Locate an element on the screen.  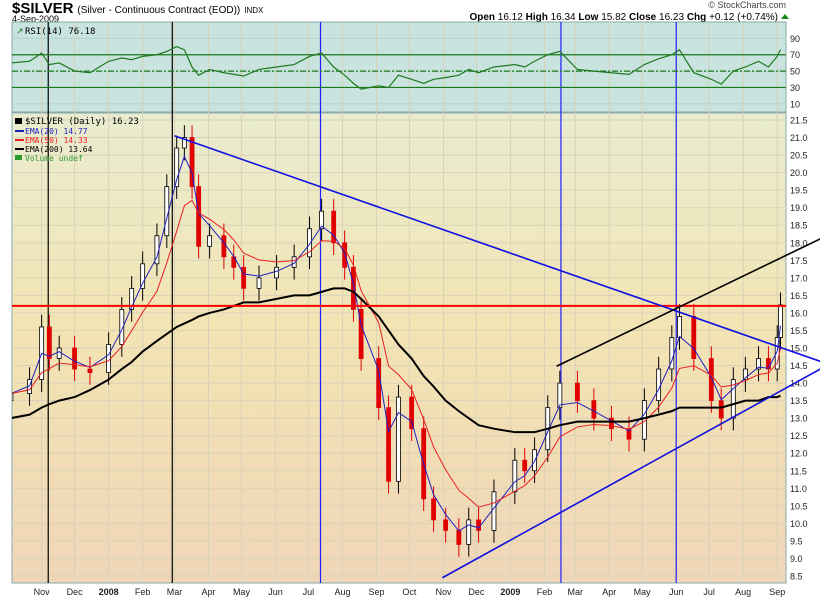
rsi-tick-label: 10 is located at coordinates (795, 104).